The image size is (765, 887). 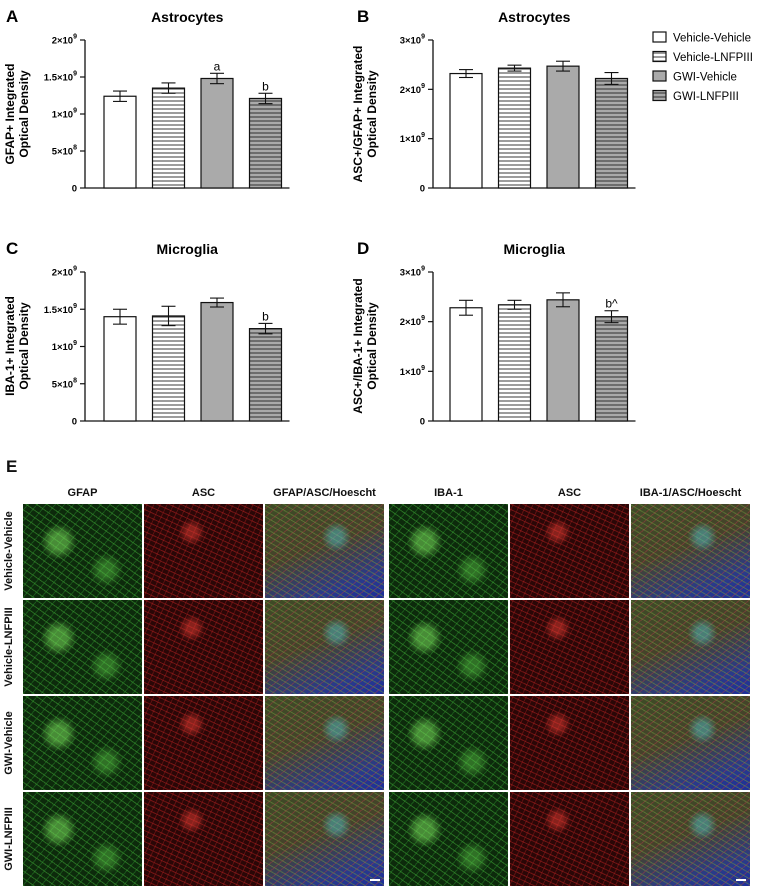 I want to click on y-axis-label: IBA-1+ Integrated, so click(x=10, y=346).